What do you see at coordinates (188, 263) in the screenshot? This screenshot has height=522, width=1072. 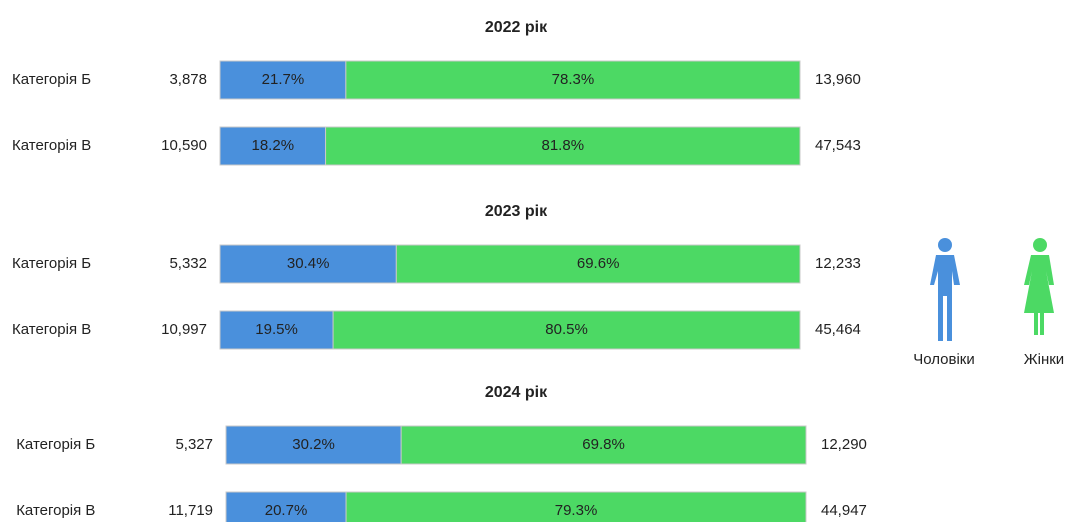 I see `count-label: 5,332` at bounding box center [188, 263].